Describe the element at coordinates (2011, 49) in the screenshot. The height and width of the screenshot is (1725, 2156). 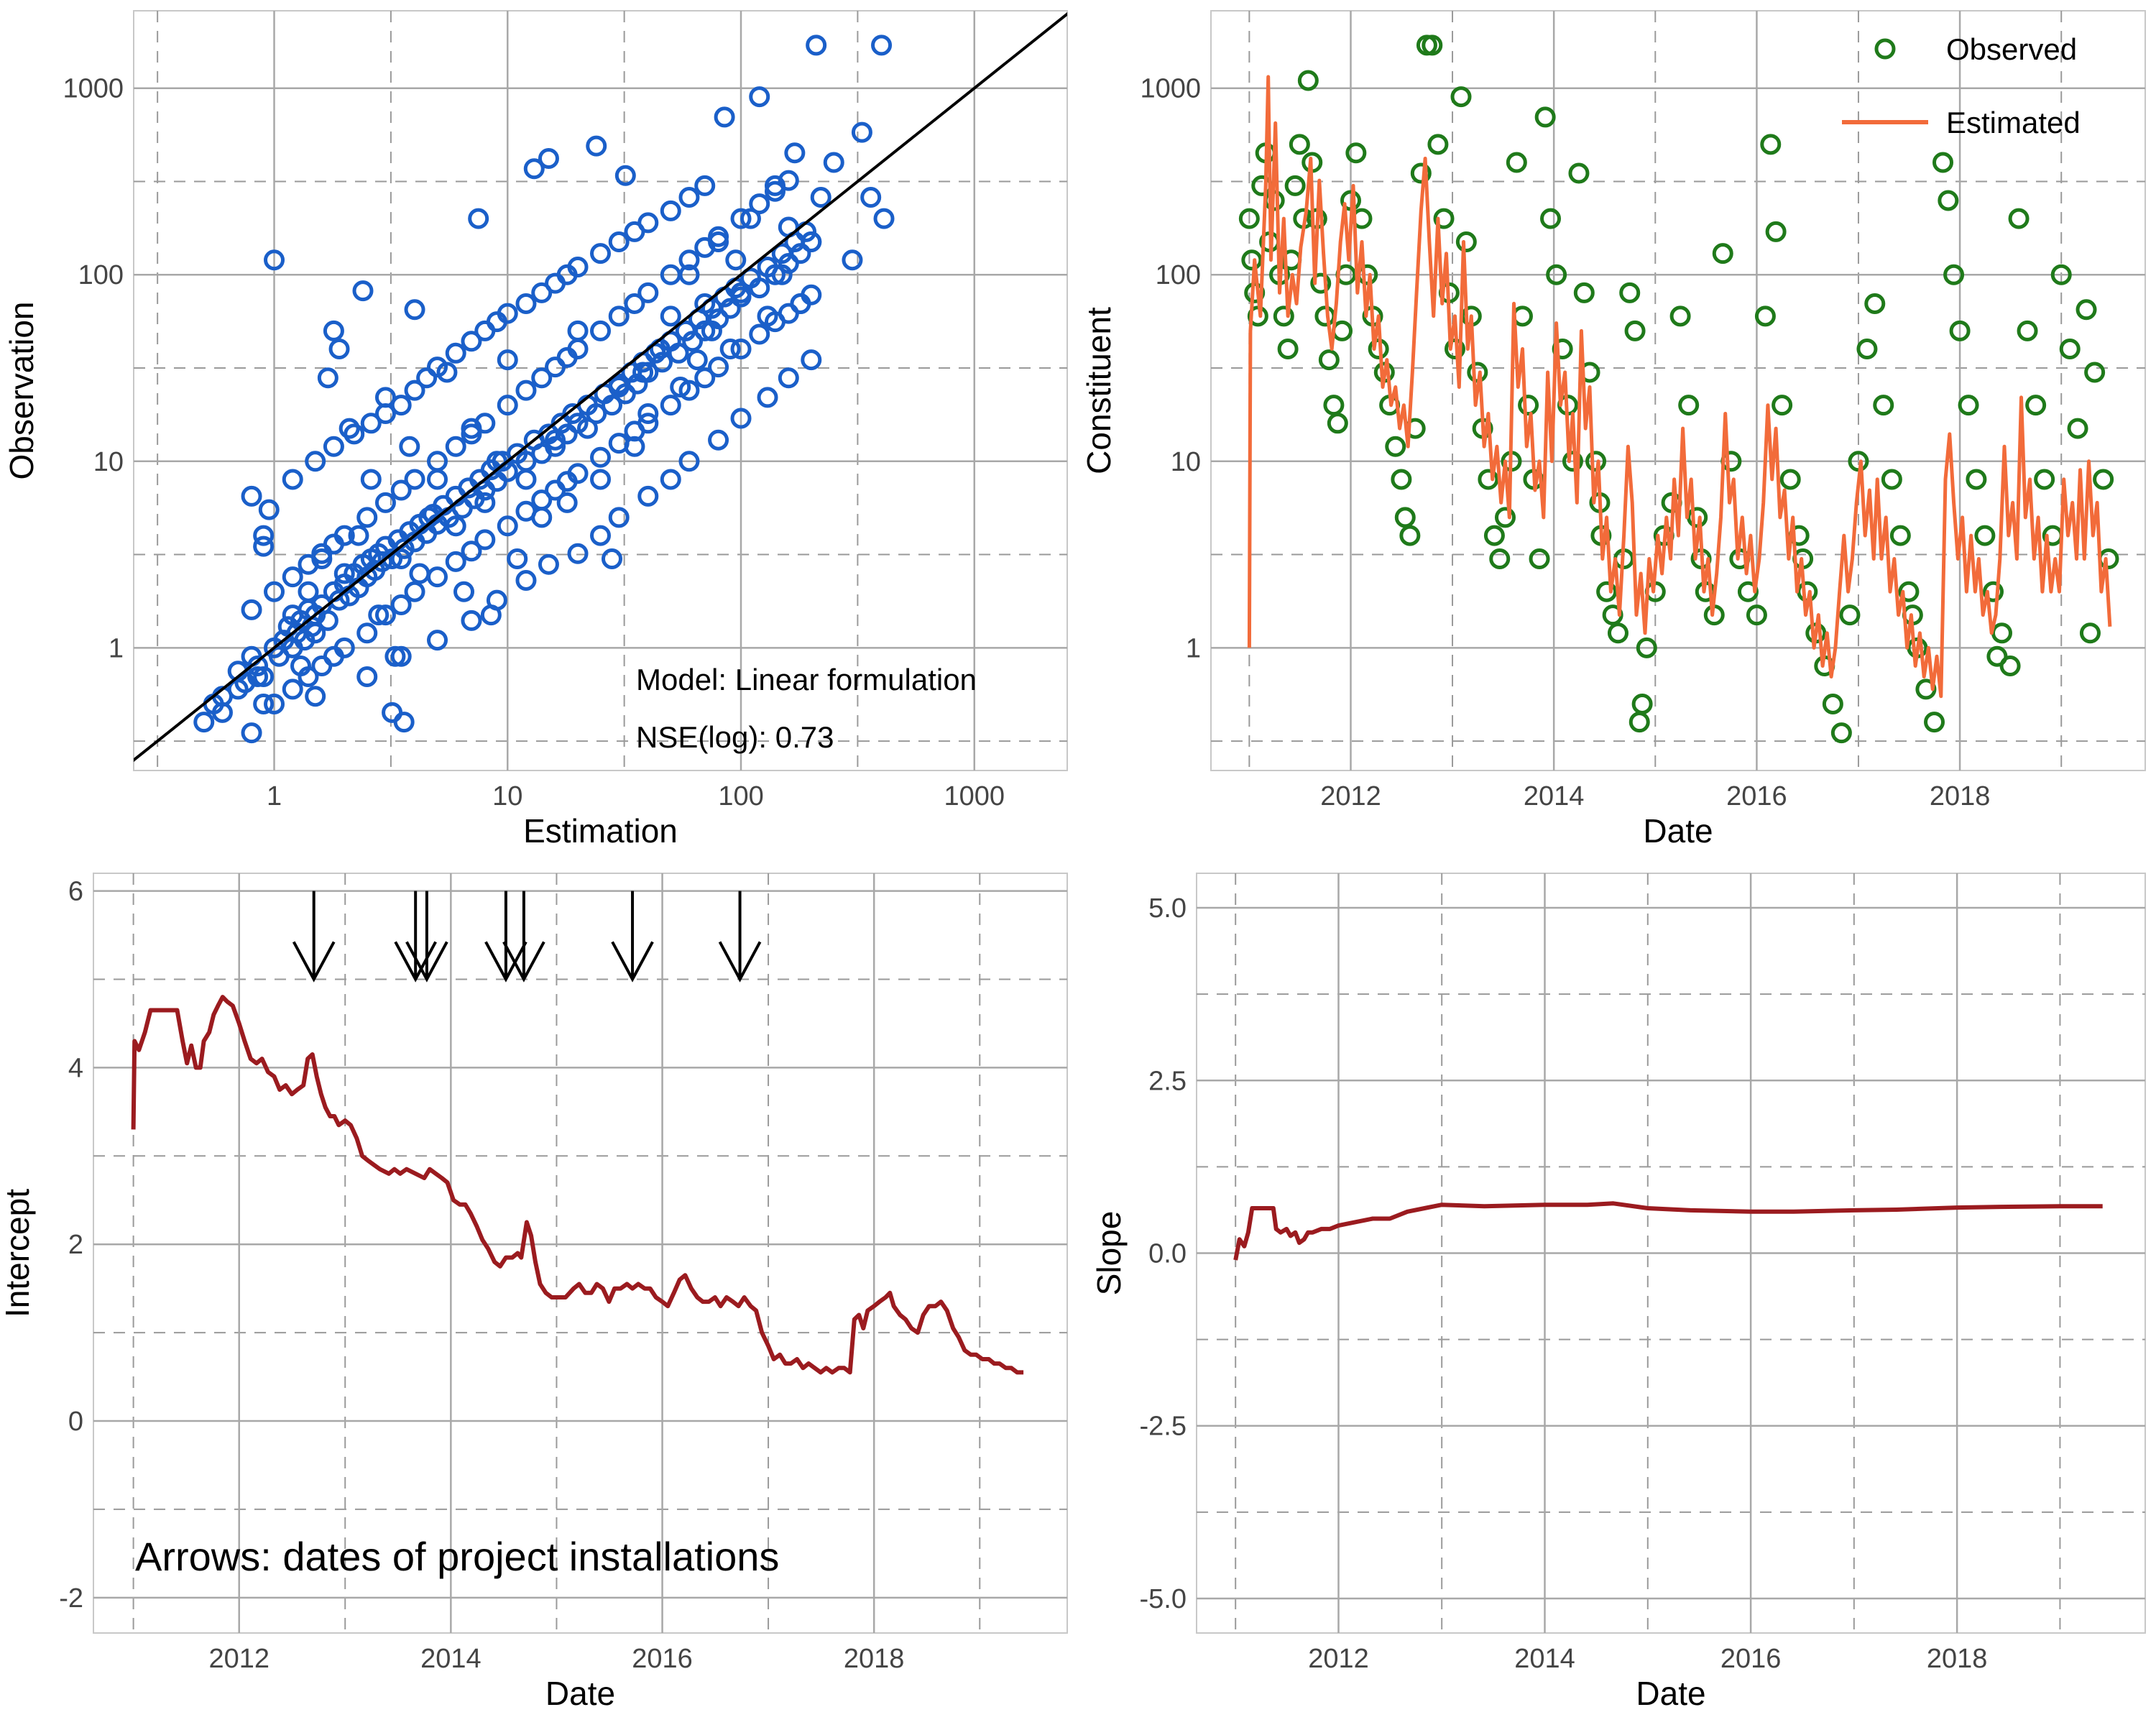
I see `legend-observed-label: Observed` at that location.